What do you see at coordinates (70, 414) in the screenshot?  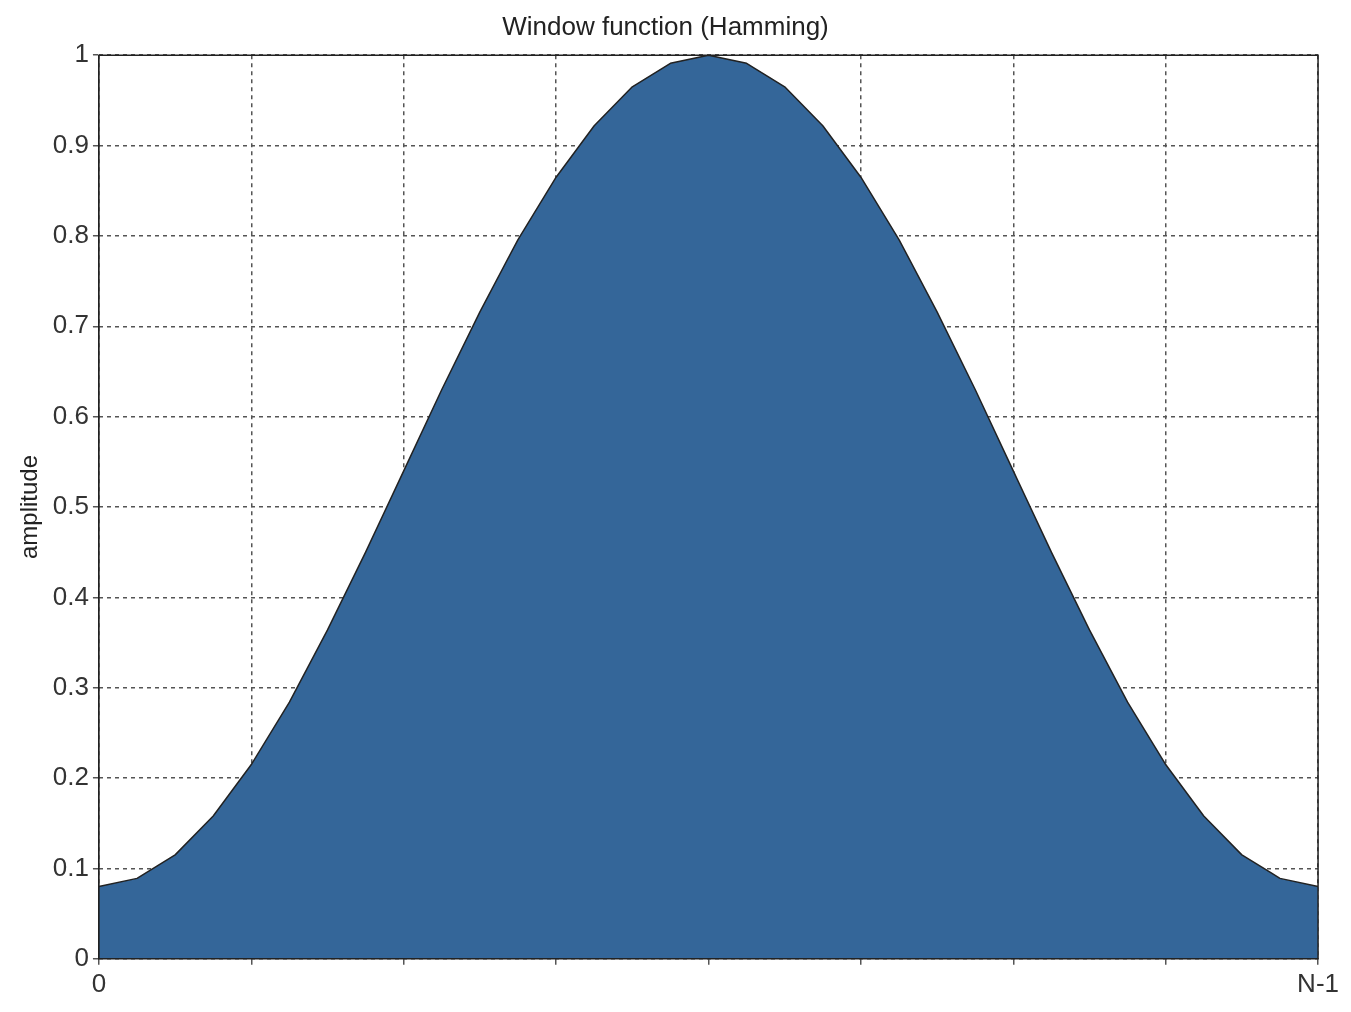 I see `y-tick-label: 0.6` at bounding box center [70, 414].